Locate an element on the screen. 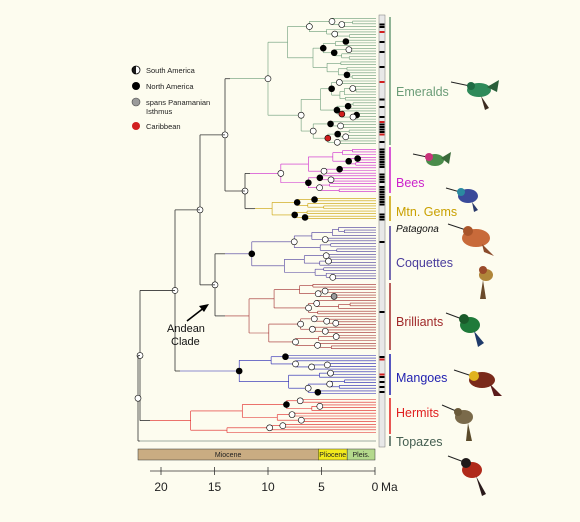 The width and height of the screenshot is (580, 522). hummingbird-topaz-icon is located at coordinates (466, 475).